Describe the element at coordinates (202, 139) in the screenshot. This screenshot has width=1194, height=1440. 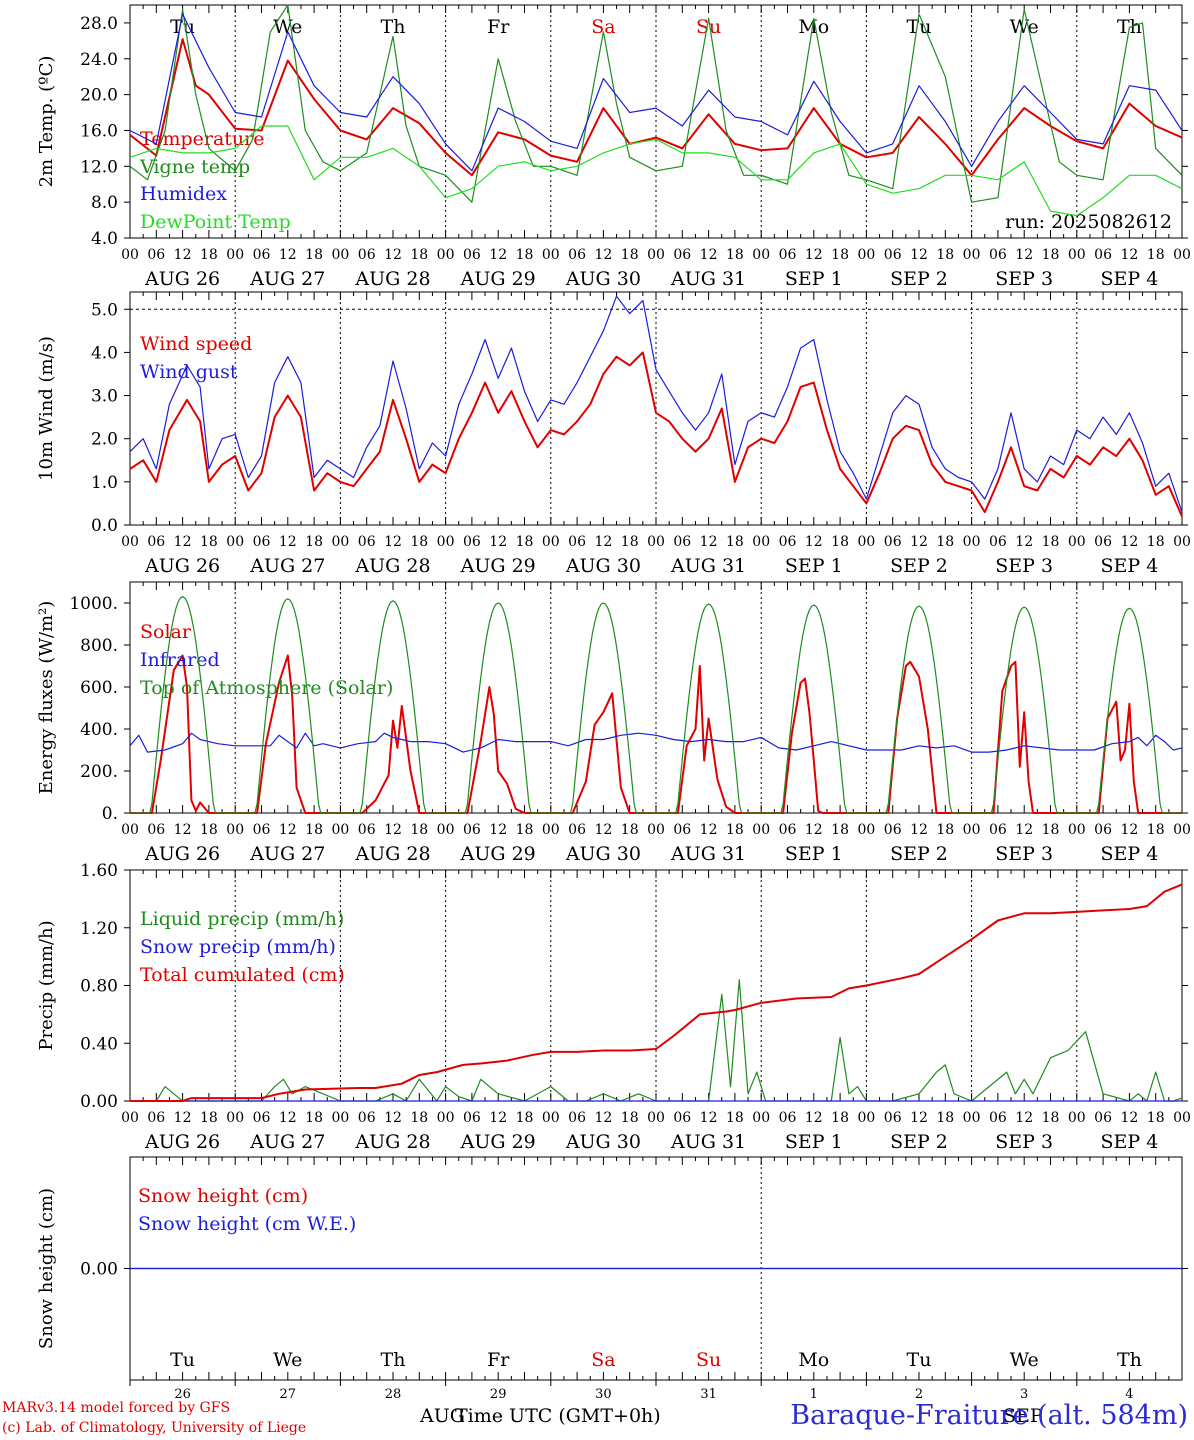
I see `legend-entry: Temperature` at that location.